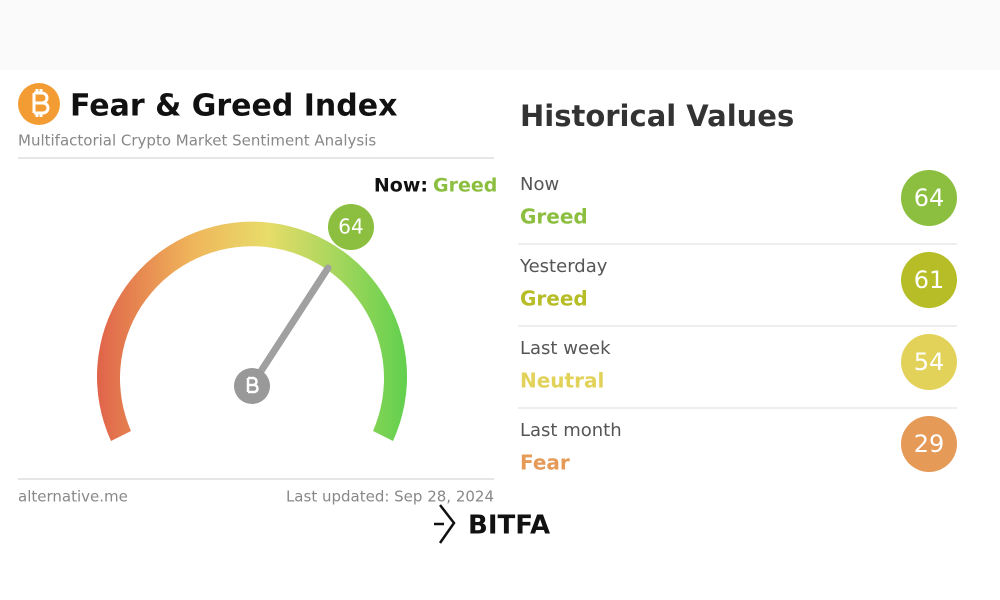  I want to click on bitcoin-glyph, so click(41, 103).